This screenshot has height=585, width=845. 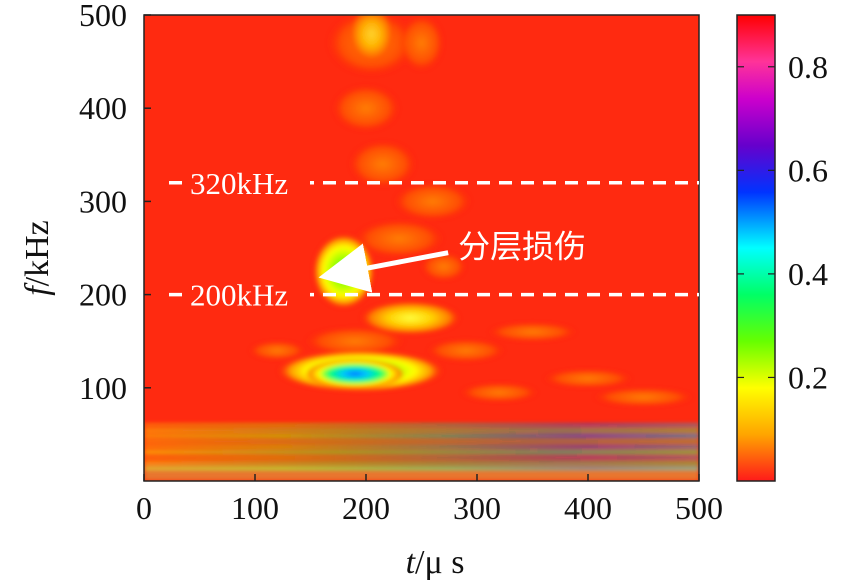 What do you see at coordinates (808, 274) in the screenshot?
I see `colorbar-tick-label: 0.4` at bounding box center [808, 274].